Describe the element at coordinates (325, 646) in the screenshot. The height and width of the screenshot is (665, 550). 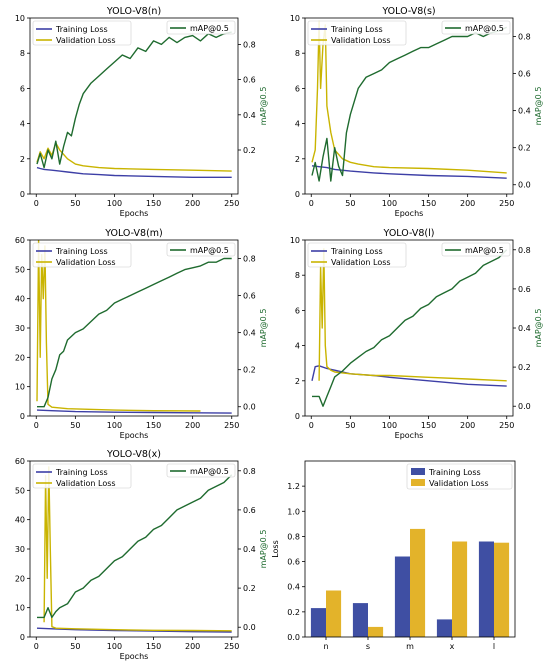
I see `x-tick-label: n` at that location.